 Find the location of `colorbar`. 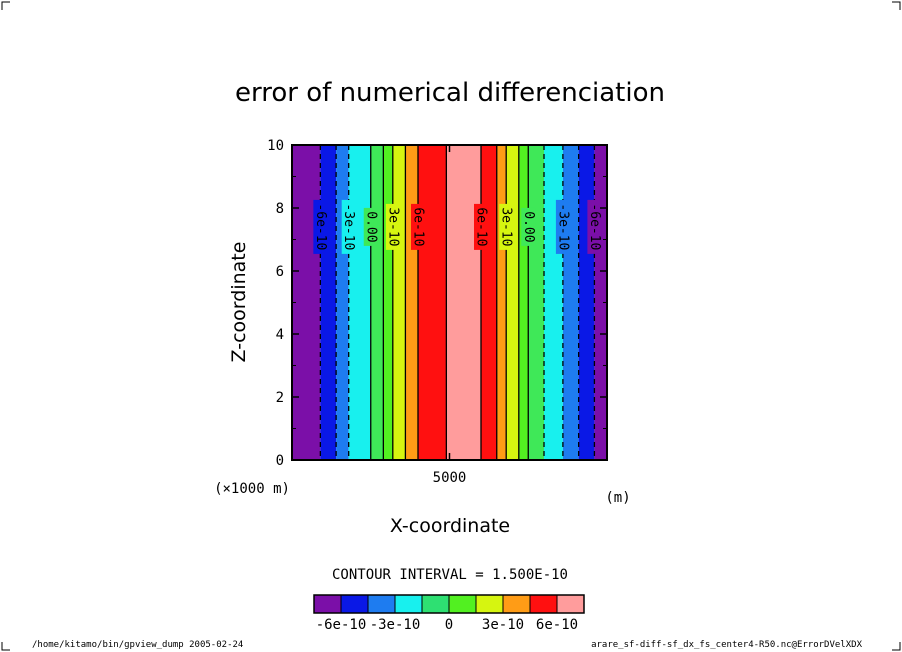

colorbar is located at coordinates (449, 604).